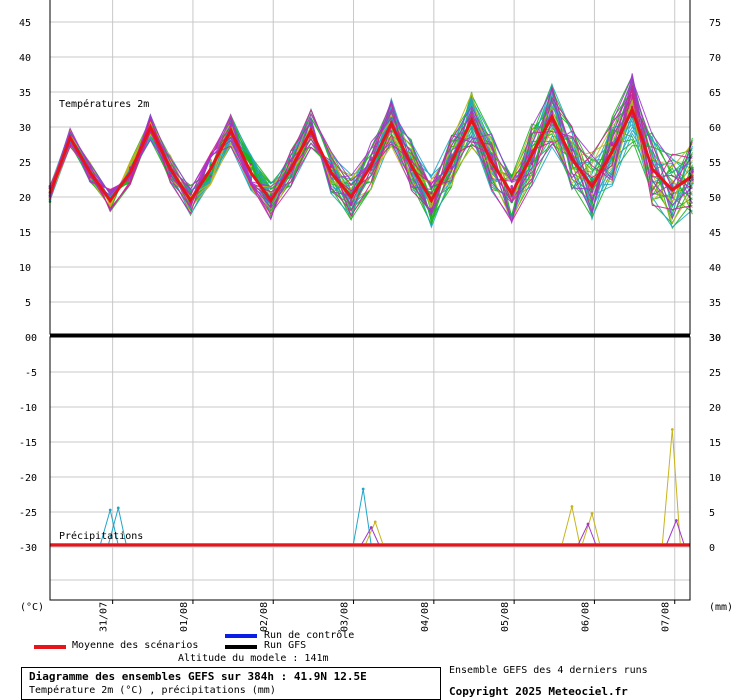 Image resolution: width=740 pixels, height=700 pixels. What do you see at coordinates (31, 373) in the screenshot?
I see `precip-left-tick: -5` at bounding box center [31, 373].